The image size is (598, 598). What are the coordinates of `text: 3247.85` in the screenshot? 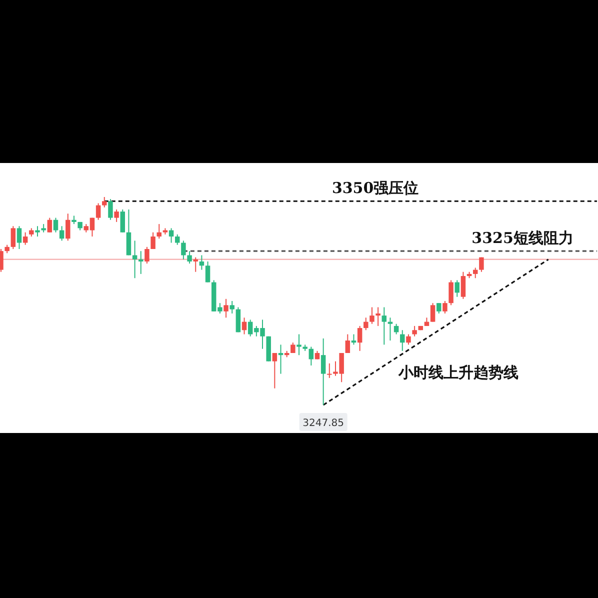 It's located at (323, 423).